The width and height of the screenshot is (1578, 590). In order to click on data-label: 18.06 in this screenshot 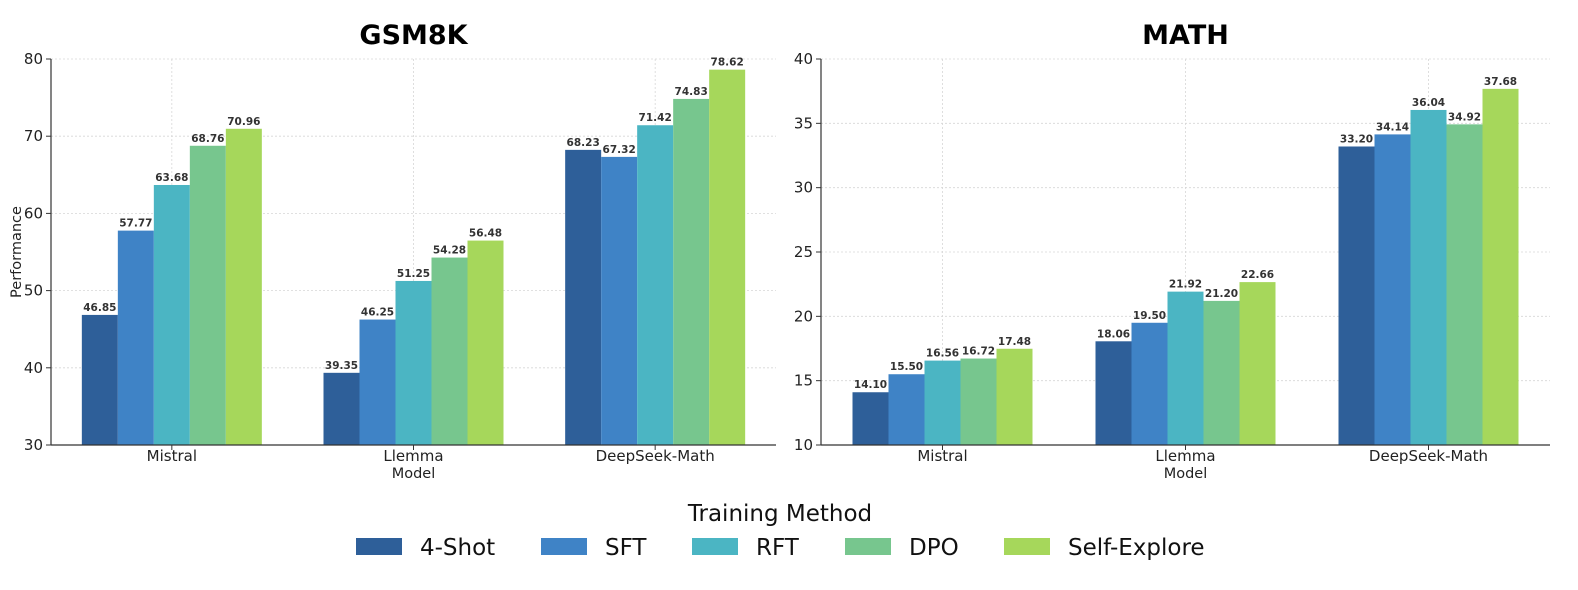, I will do `click(1113, 334)`.